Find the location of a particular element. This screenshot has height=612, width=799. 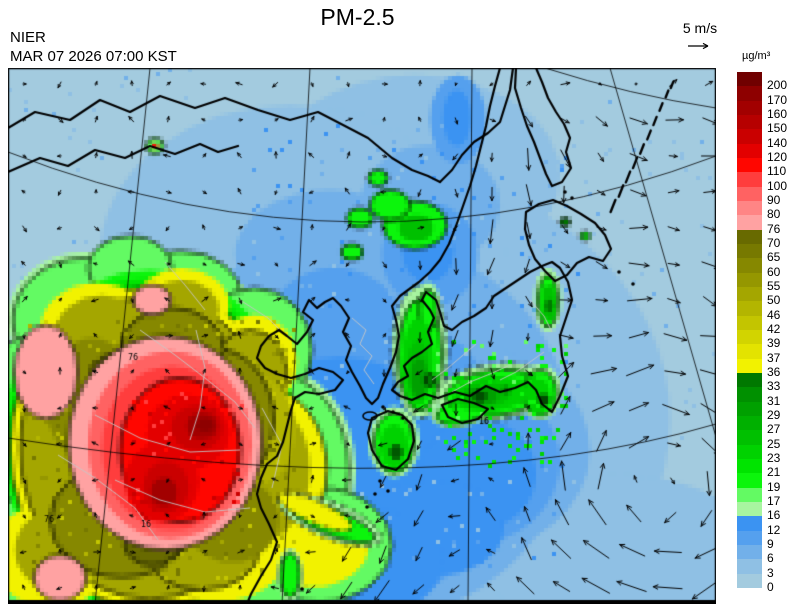

colorbar-tick-label: 110 is located at coordinates (777, 171).